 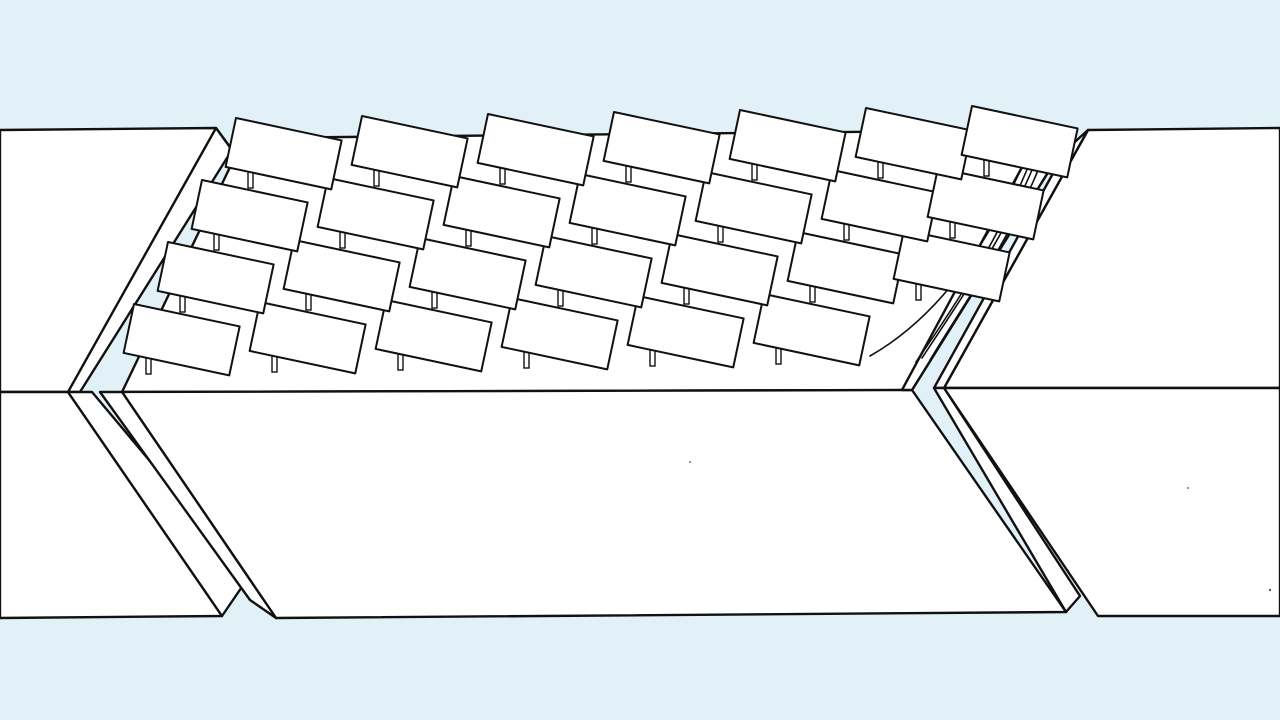 I want to click on right-notch-face, so click(x=1007, y=500).